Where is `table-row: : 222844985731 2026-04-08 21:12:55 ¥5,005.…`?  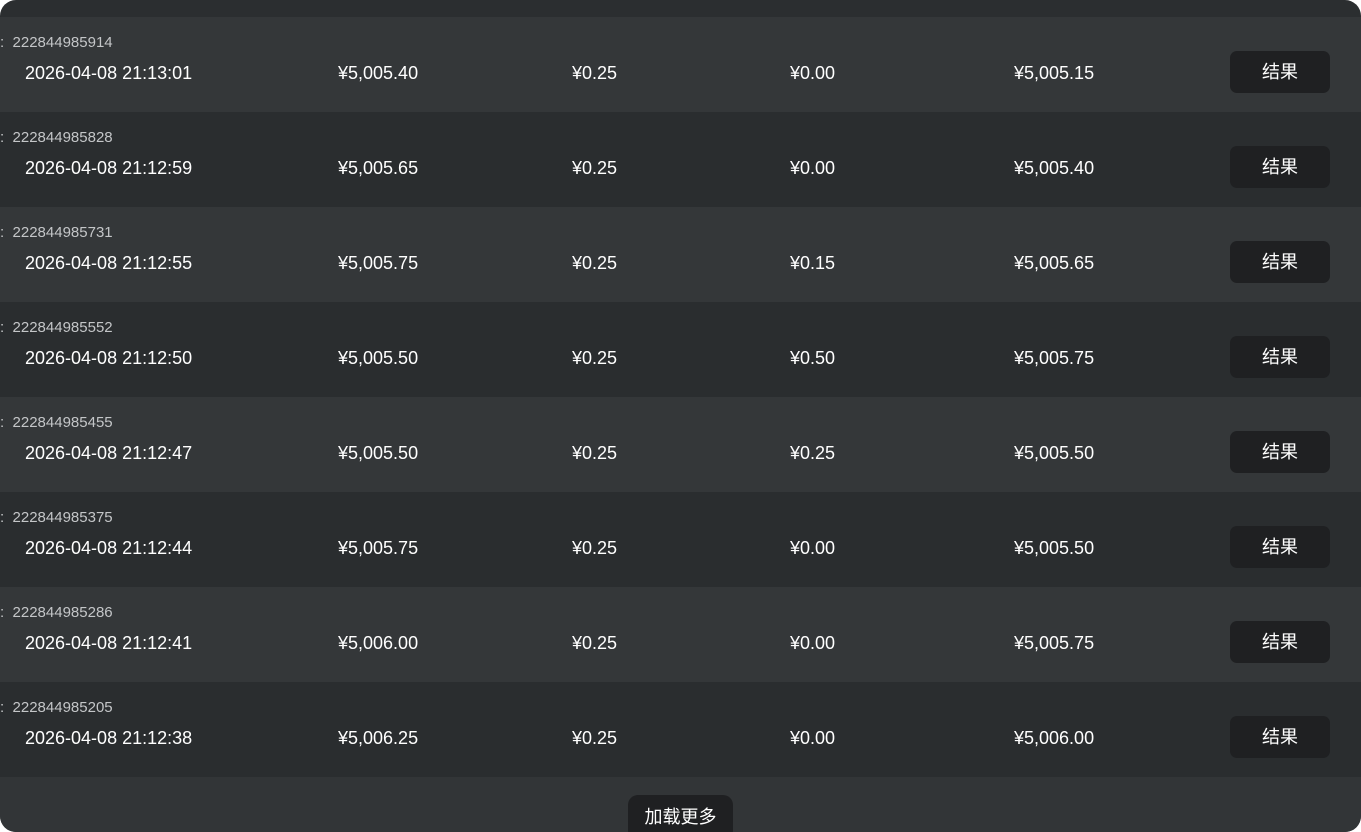 table-row: : 222844985731 2026-04-08 21:12:55 ¥5,005.… is located at coordinates (680, 254).